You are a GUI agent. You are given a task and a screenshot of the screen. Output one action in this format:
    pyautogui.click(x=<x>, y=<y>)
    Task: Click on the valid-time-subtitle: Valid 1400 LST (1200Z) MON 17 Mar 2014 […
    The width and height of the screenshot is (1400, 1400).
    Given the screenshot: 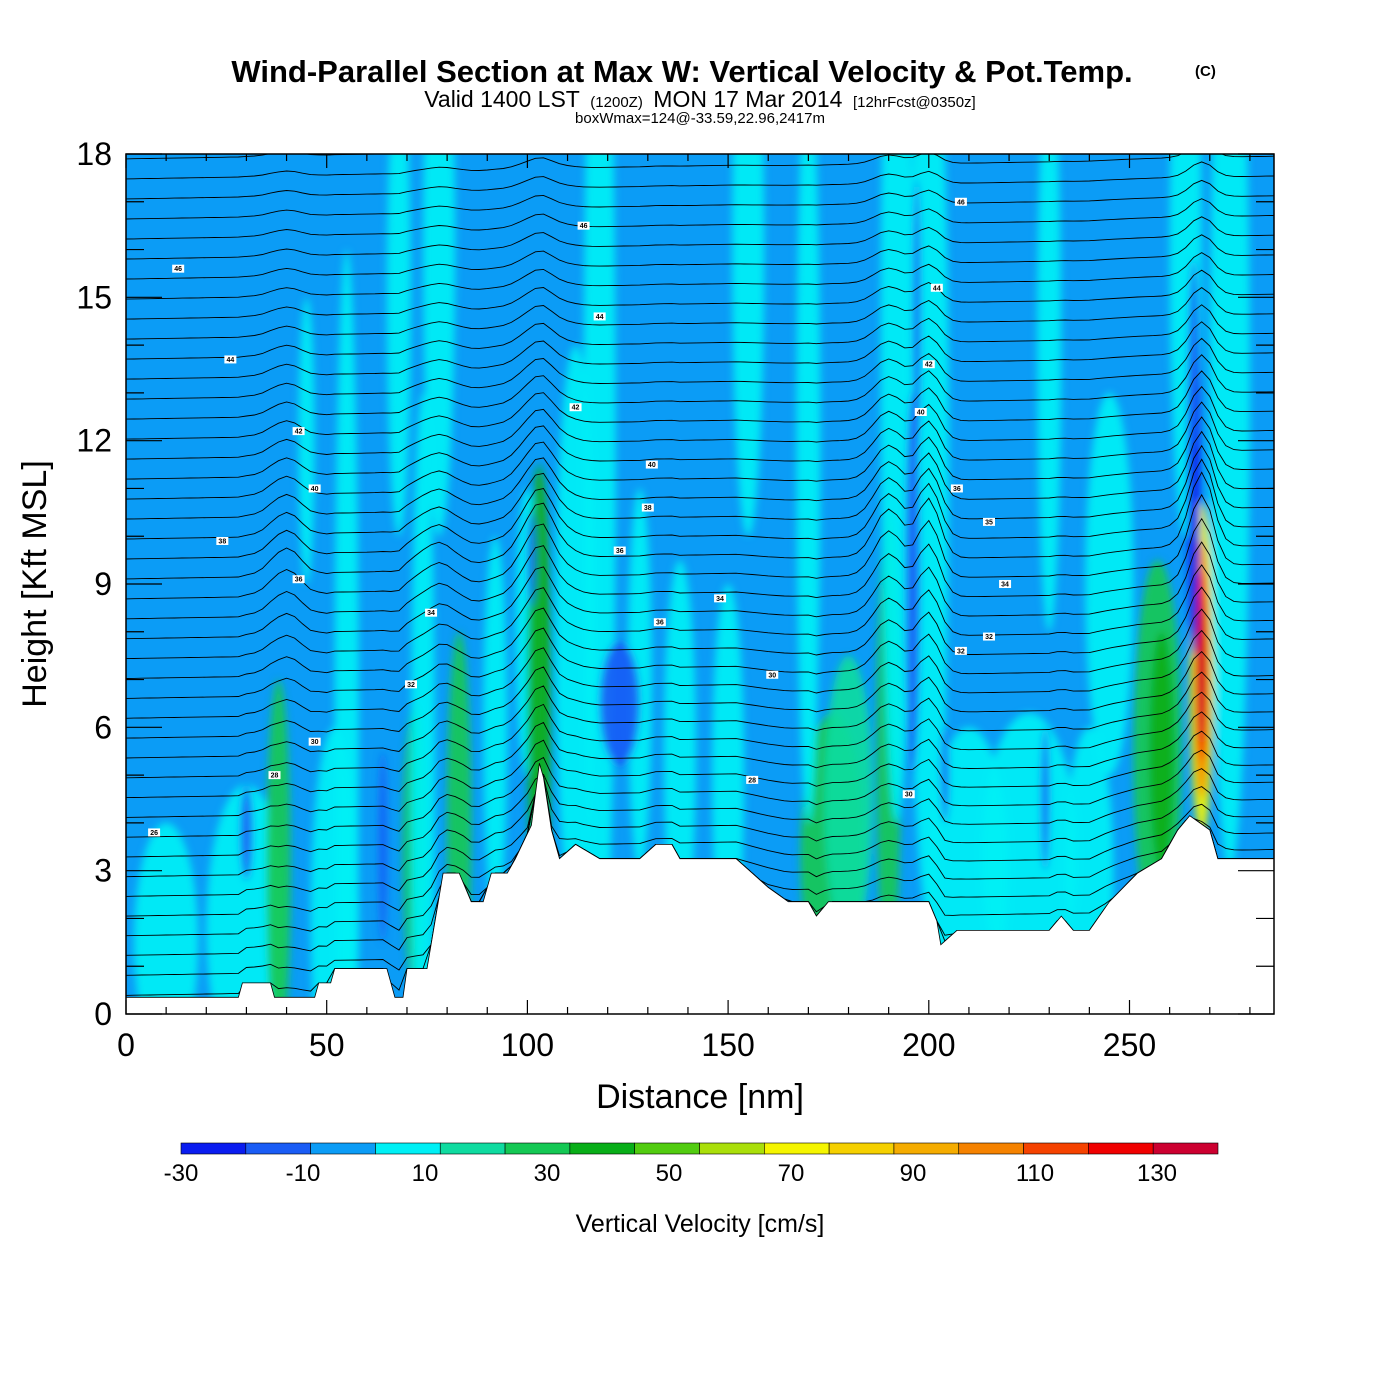 What is the action you would take?
    pyautogui.click(x=699, y=99)
    